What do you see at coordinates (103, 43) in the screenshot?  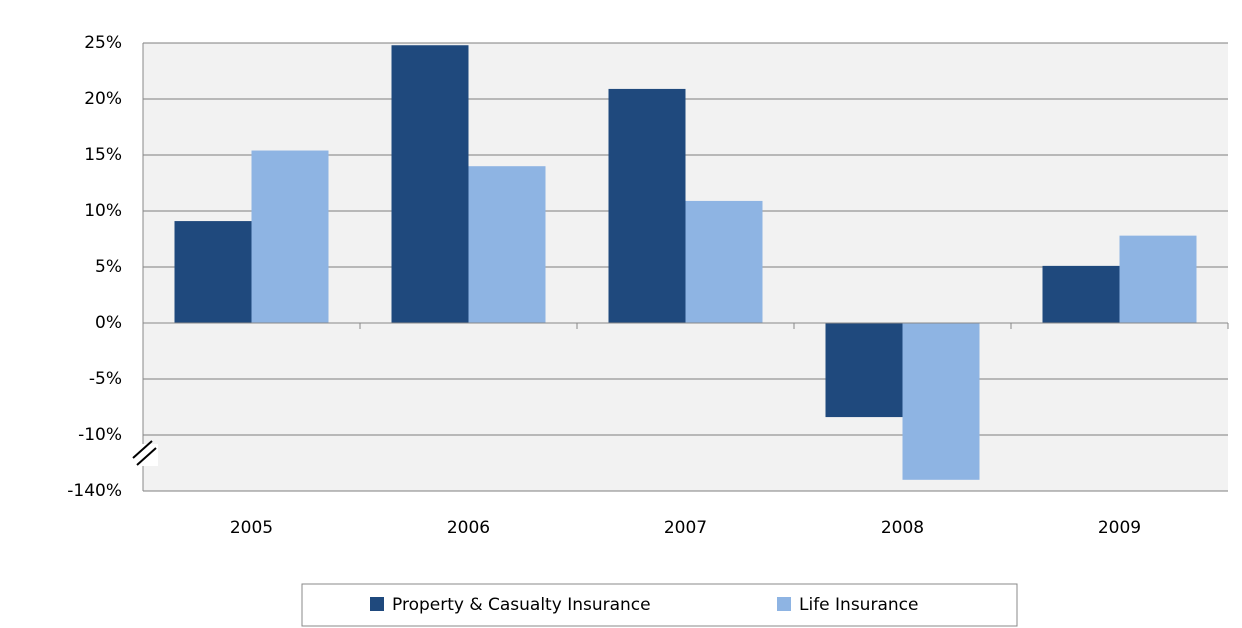 I see `y-tick-label: 25%` at bounding box center [103, 43].